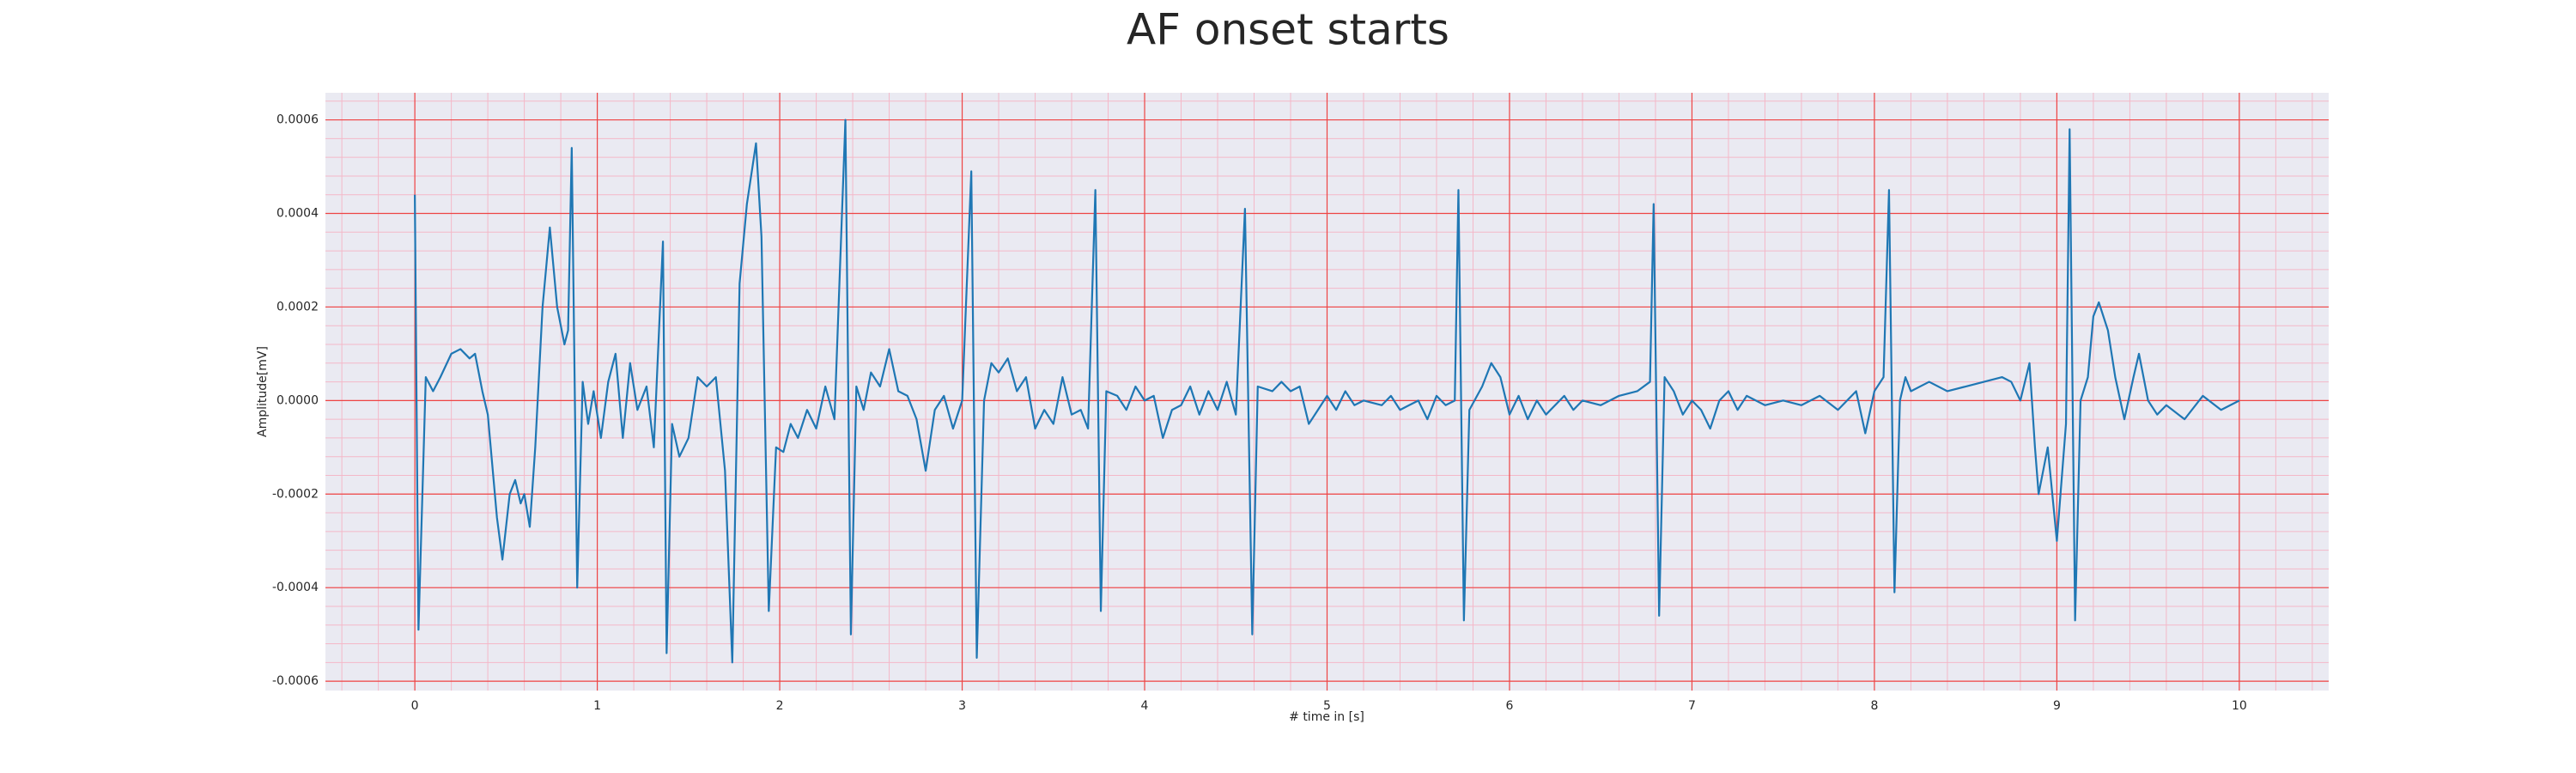 The image size is (2576, 773). What do you see at coordinates (780, 706) in the screenshot?
I see `x-tick-label: 2` at bounding box center [780, 706].